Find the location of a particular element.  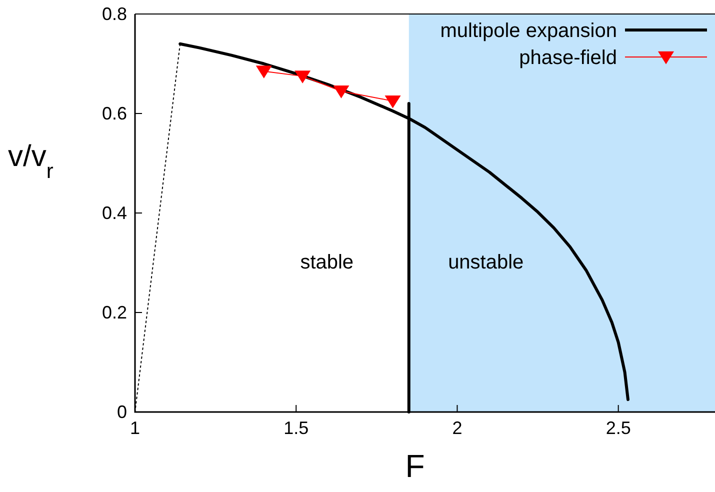

y-tick-label: 0.6 is located at coordinates (114, 114).